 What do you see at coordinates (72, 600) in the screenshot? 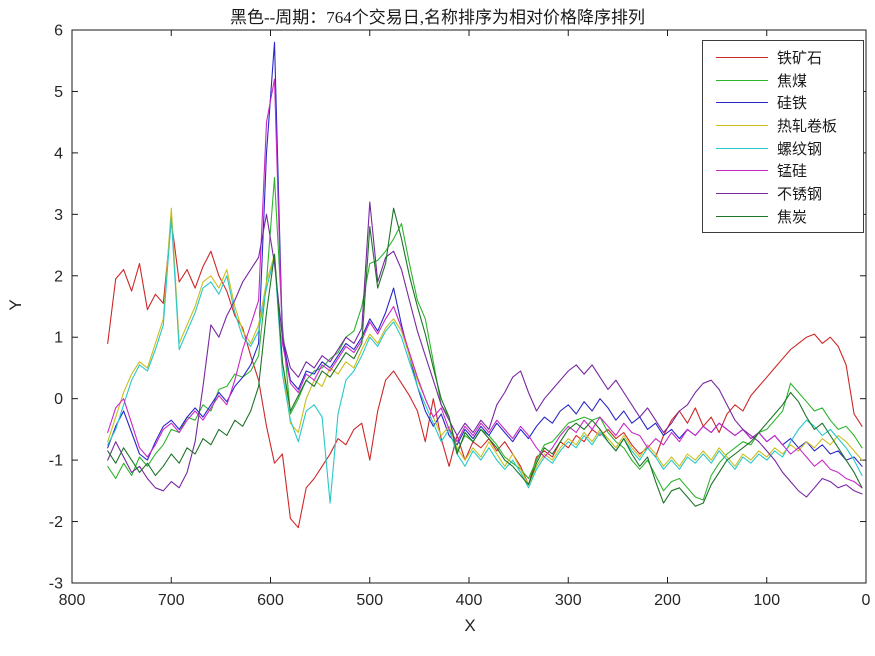
I see `x-tick-label: 800` at bounding box center [72, 600].